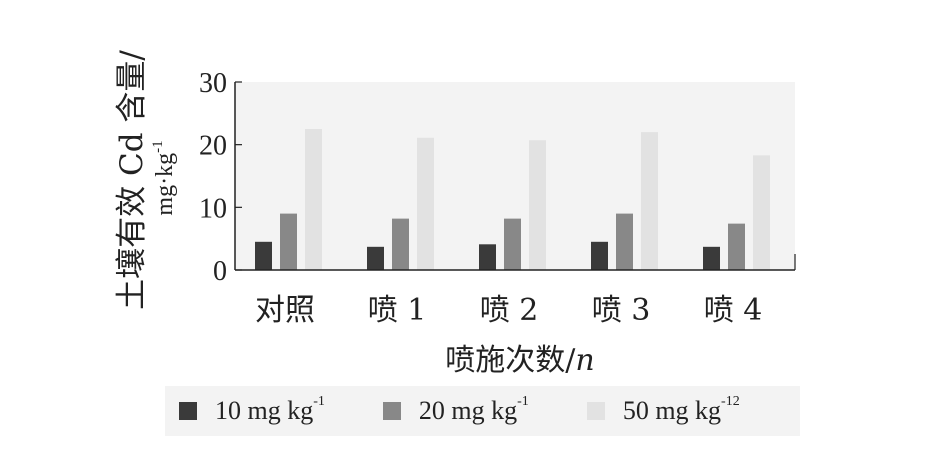  I want to click on legend-item-10: 10 mg kg-1, so click(252, 410).